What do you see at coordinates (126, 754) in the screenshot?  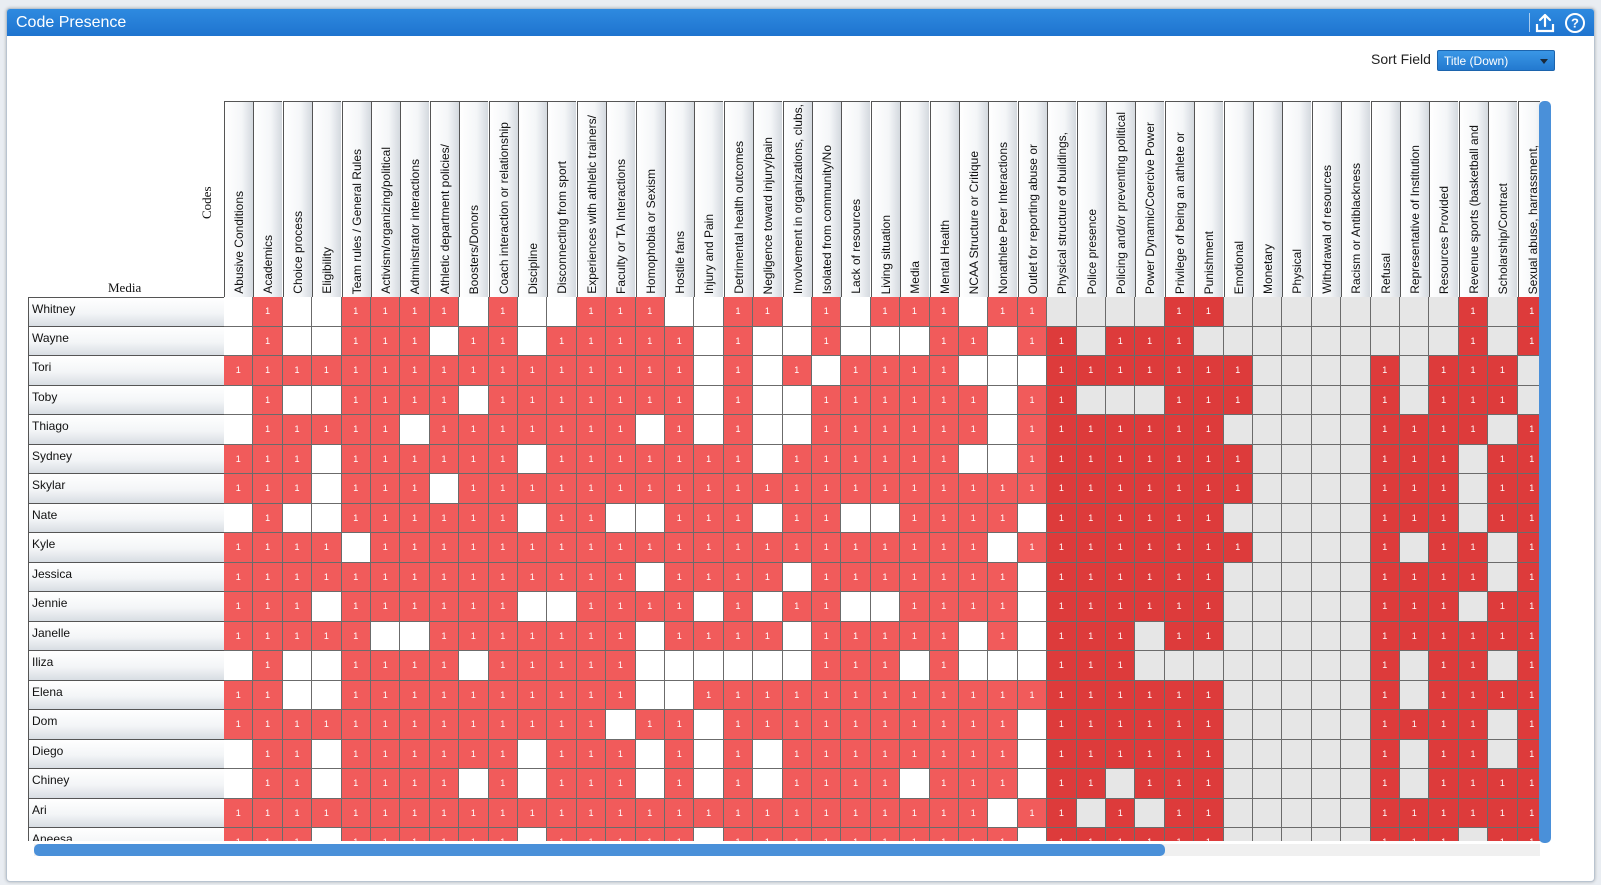 I see `row-header: Diego` at bounding box center [126, 754].